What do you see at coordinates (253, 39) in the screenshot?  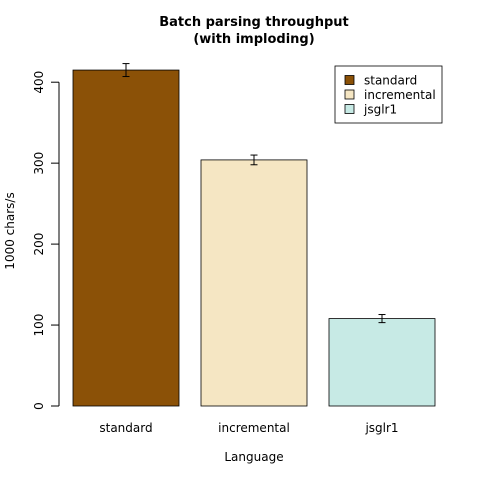 I see `chart-subtitle: (with imploding)` at bounding box center [253, 39].